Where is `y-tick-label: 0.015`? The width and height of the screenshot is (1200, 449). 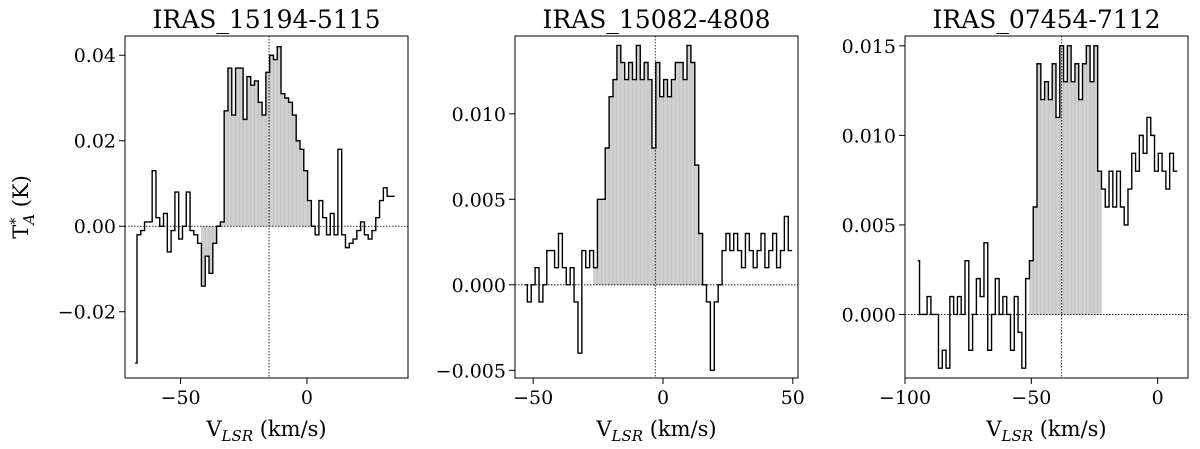
y-tick-label: 0.015 is located at coordinates (869, 47).